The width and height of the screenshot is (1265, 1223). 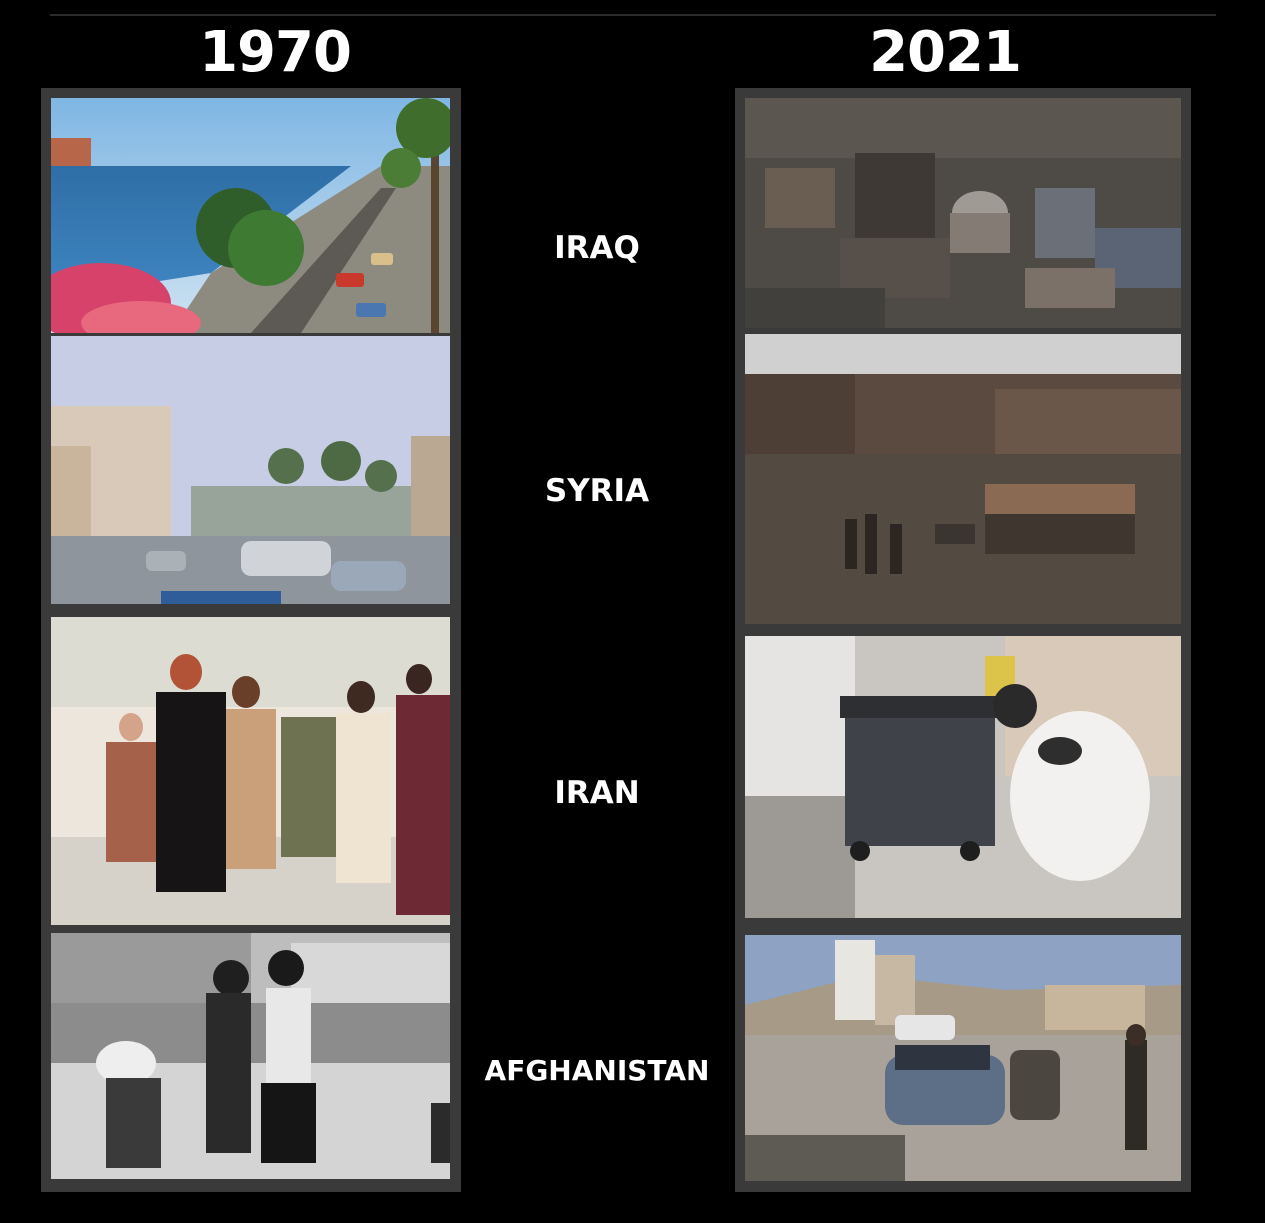 What do you see at coordinates (250, 771) in the screenshot?
I see `photo-iran-1970` at bounding box center [250, 771].